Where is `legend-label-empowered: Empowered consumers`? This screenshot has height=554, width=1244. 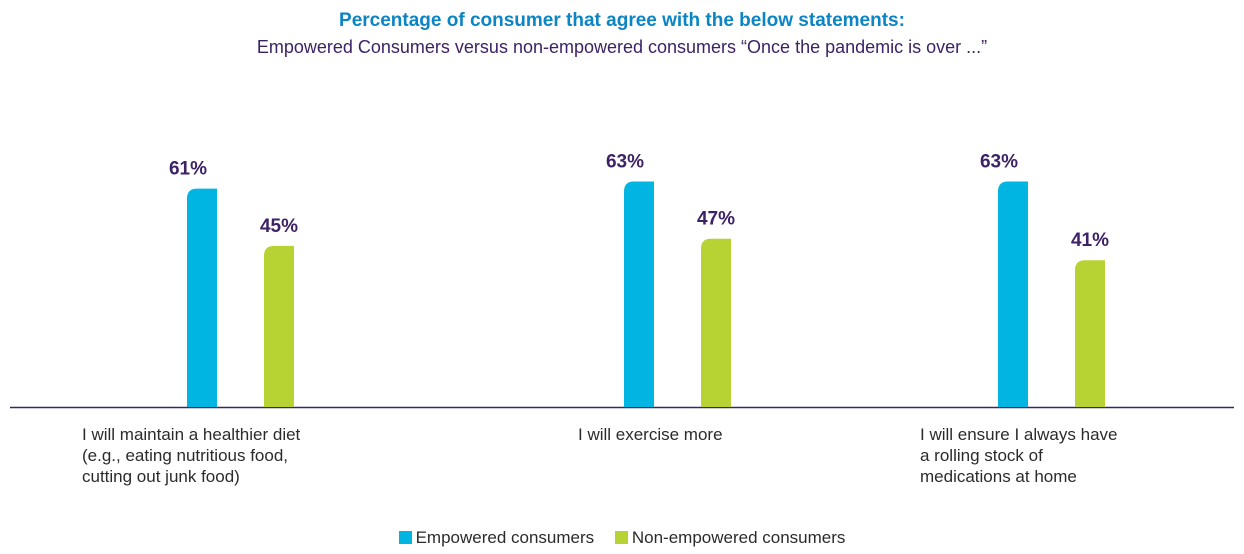
legend-label-empowered: Empowered consumers is located at coordinates (505, 537).